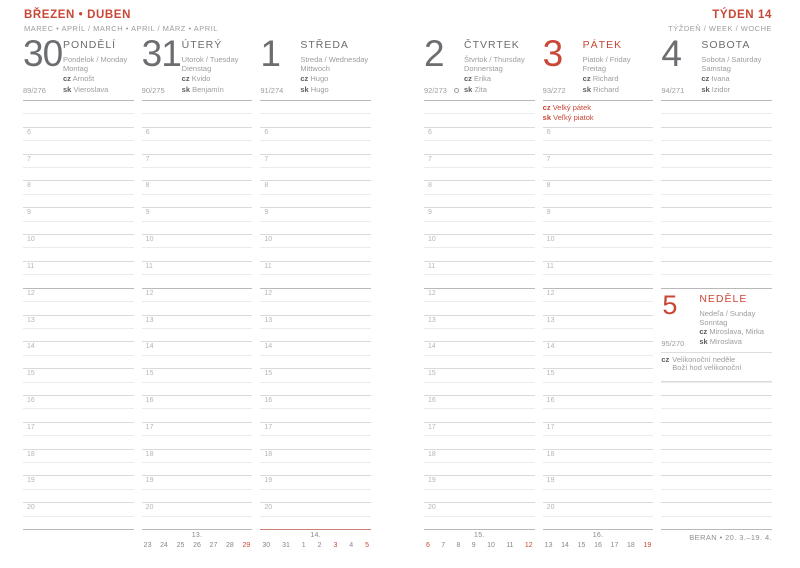  Describe the element at coordinates (720, 28) in the screenshot. I see `week-subtitle: TÝŽDEŇ / WEEK / WOCHE` at that location.